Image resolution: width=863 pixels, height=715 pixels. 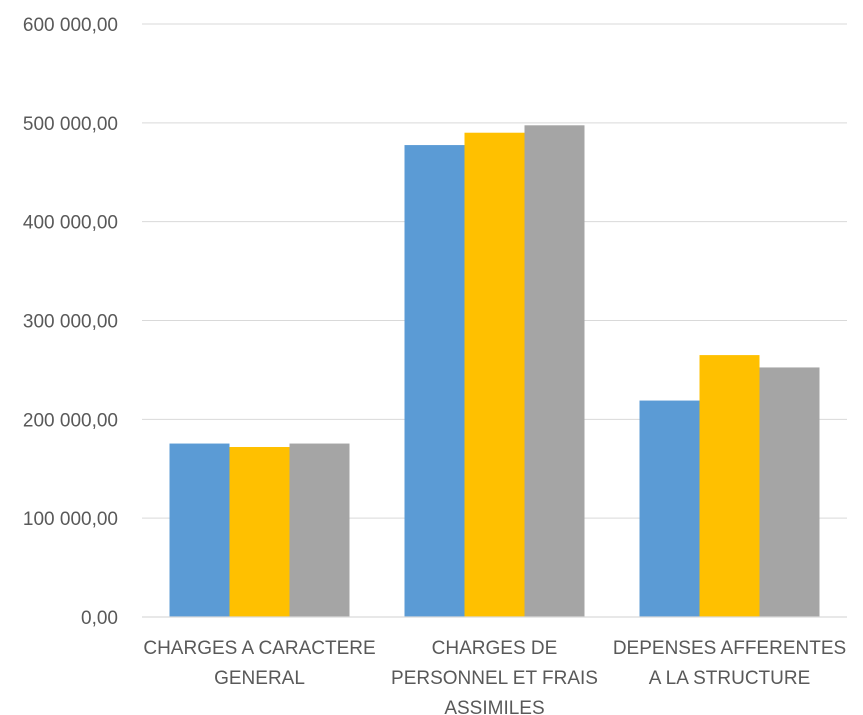 What do you see at coordinates (70, 322) in the screenshot?
I see `y-tick-label: 300 000,00` at bounding box center [70, 322].